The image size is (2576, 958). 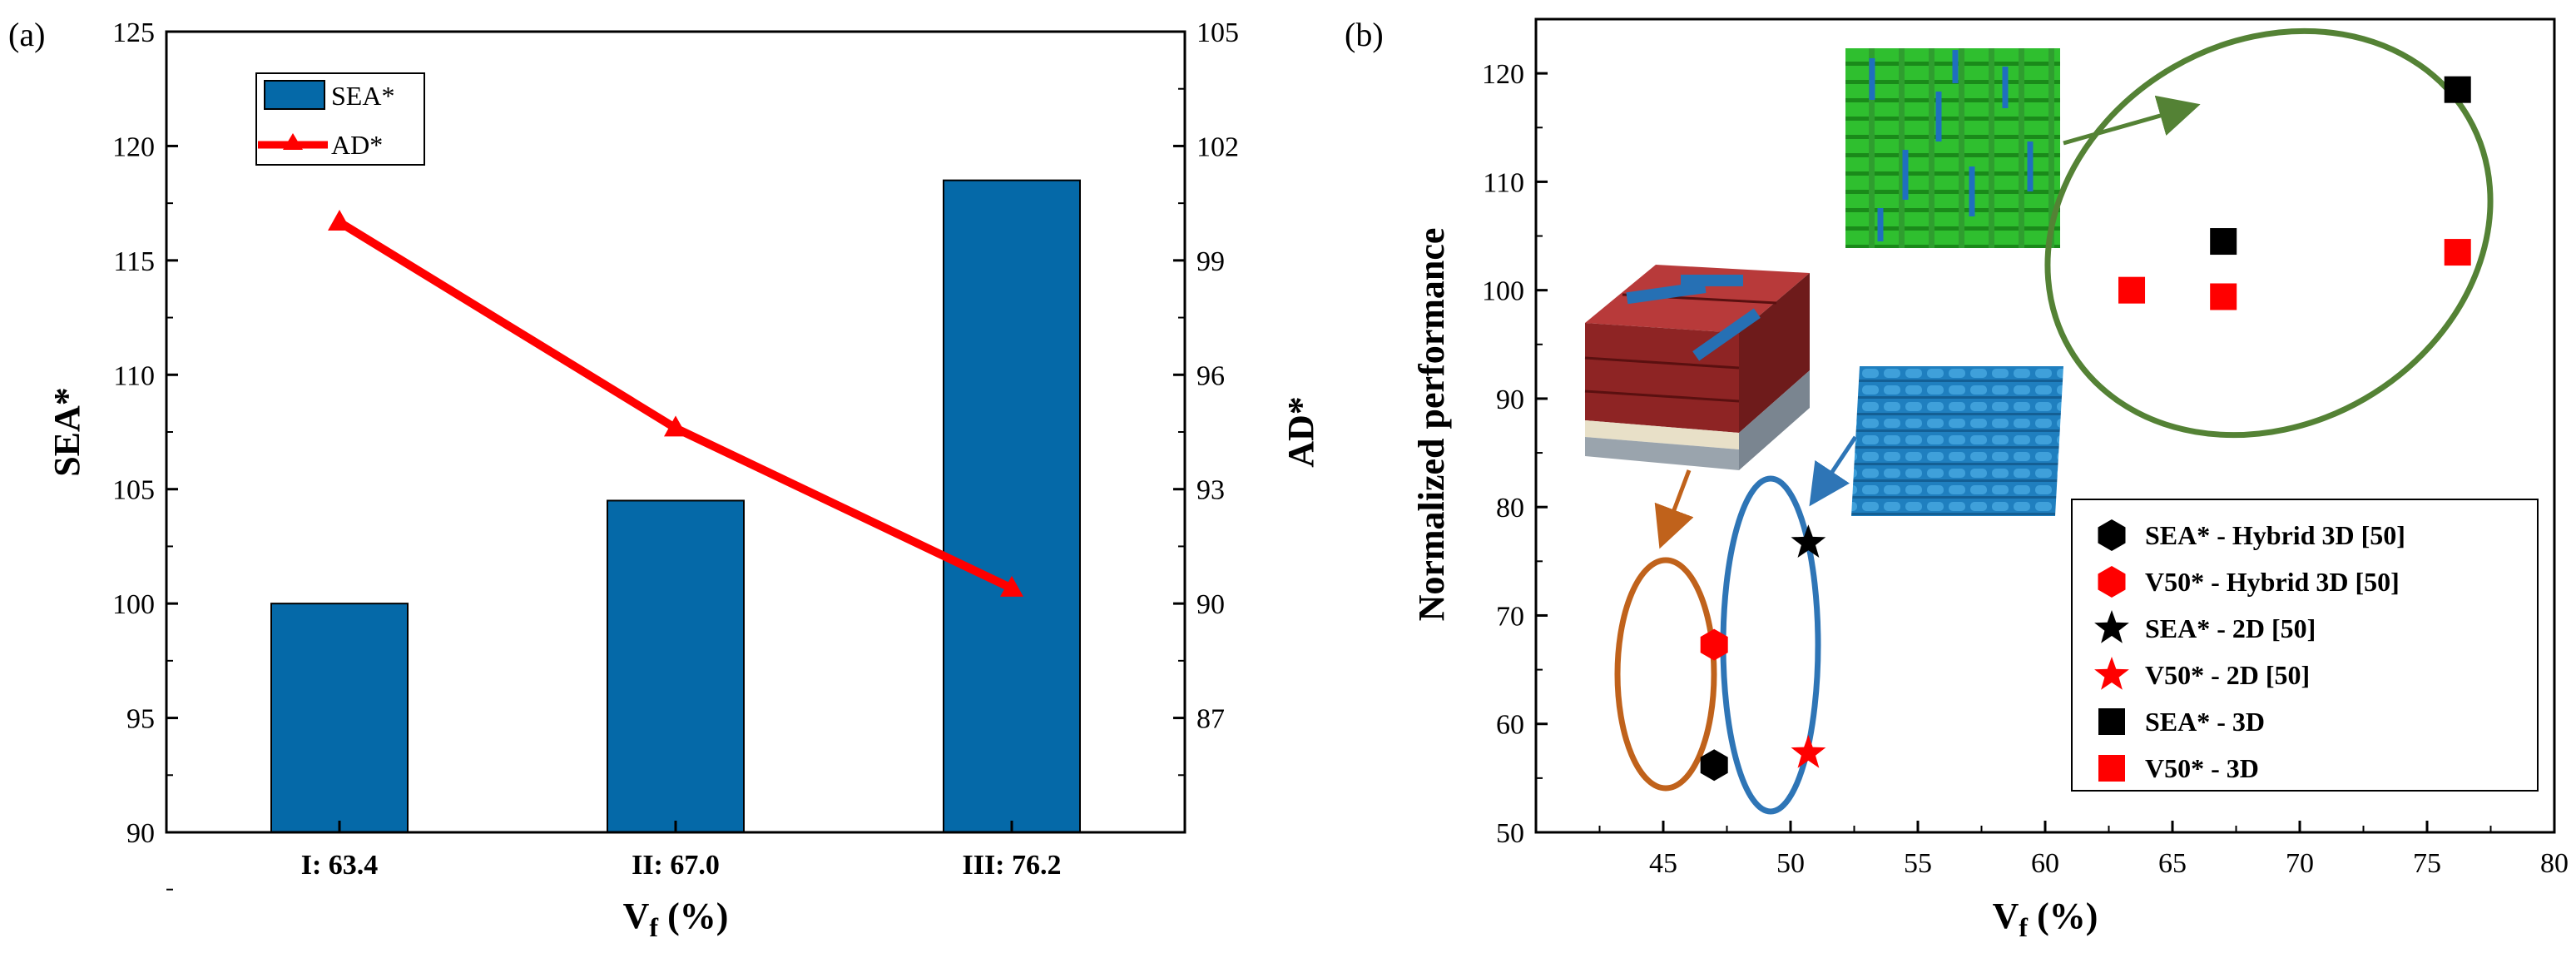 I want to click on y-right-tick-label-a: 99, so click(x=1211, y=261).